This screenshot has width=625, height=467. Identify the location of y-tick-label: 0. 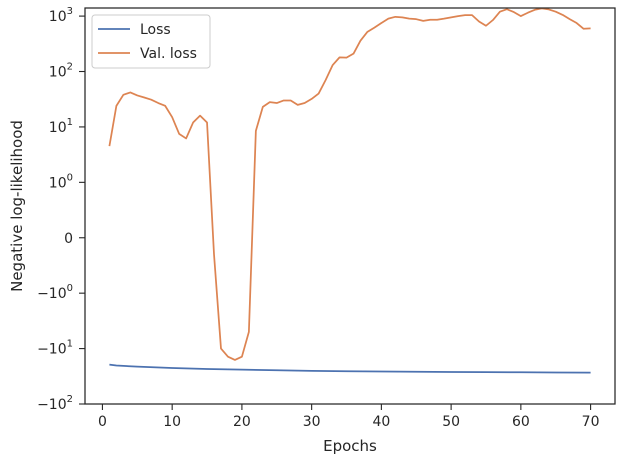
(68, 239).